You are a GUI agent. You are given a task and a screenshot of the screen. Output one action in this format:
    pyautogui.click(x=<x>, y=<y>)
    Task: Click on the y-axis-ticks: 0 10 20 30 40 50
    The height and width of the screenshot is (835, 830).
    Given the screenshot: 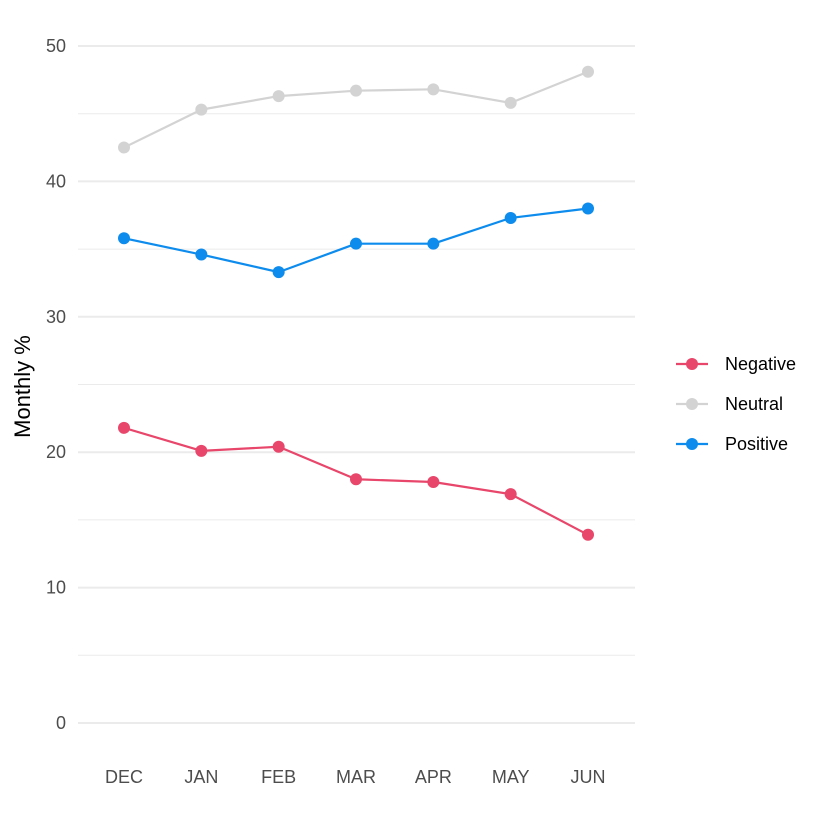 What is the action you would take?
    pyautogui.click(x=56, y=384)
    